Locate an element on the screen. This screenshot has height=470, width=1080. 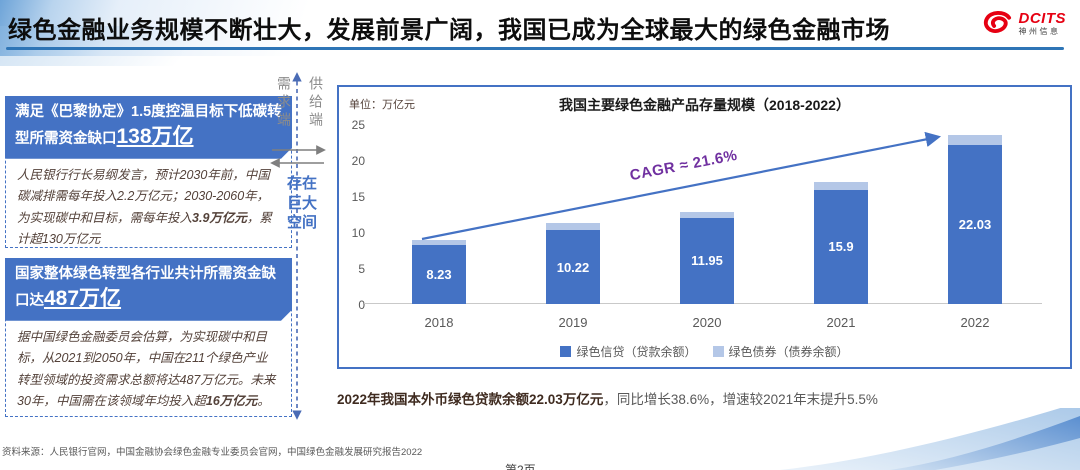
x-axis-label-2021: 2021 is located at coordinates (841, 322).